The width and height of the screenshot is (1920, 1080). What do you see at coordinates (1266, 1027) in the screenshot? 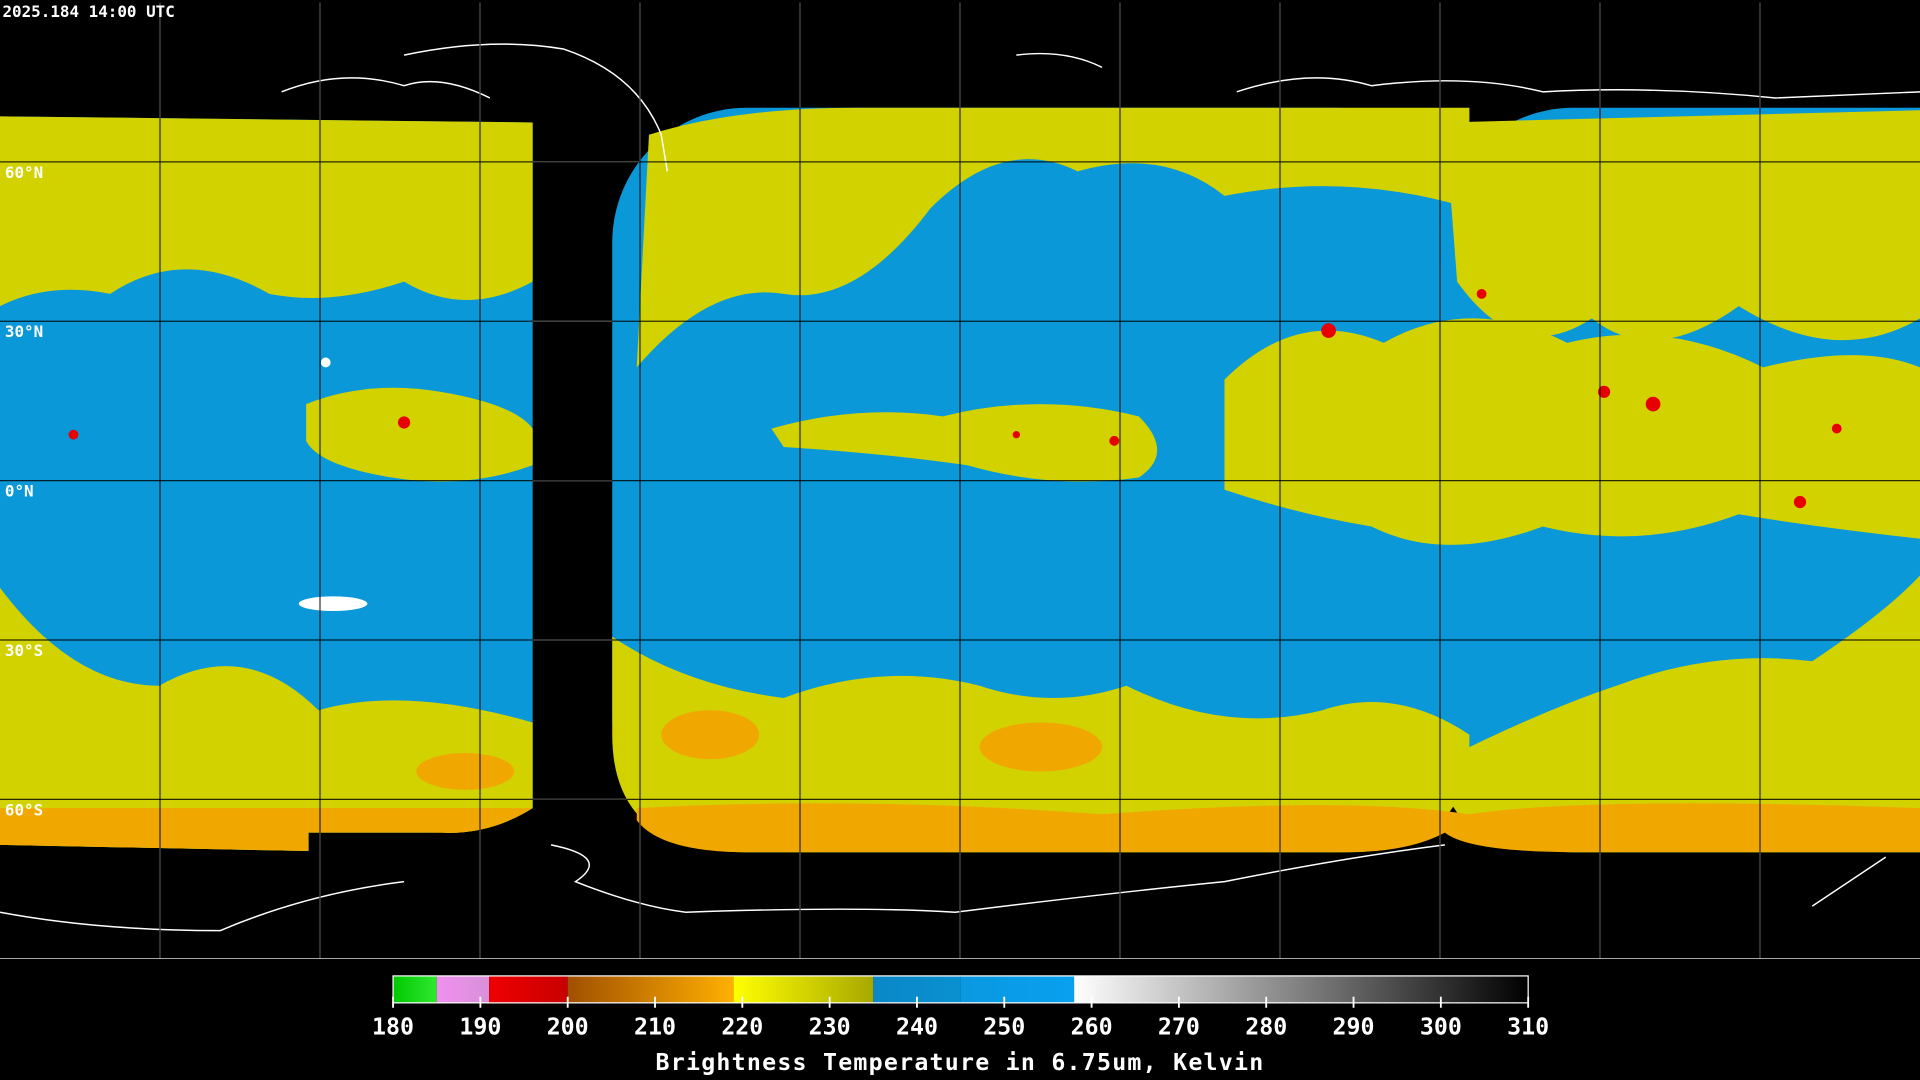
I see `colorbar-tick-label: 280` at bounding box center [1266, 1027].